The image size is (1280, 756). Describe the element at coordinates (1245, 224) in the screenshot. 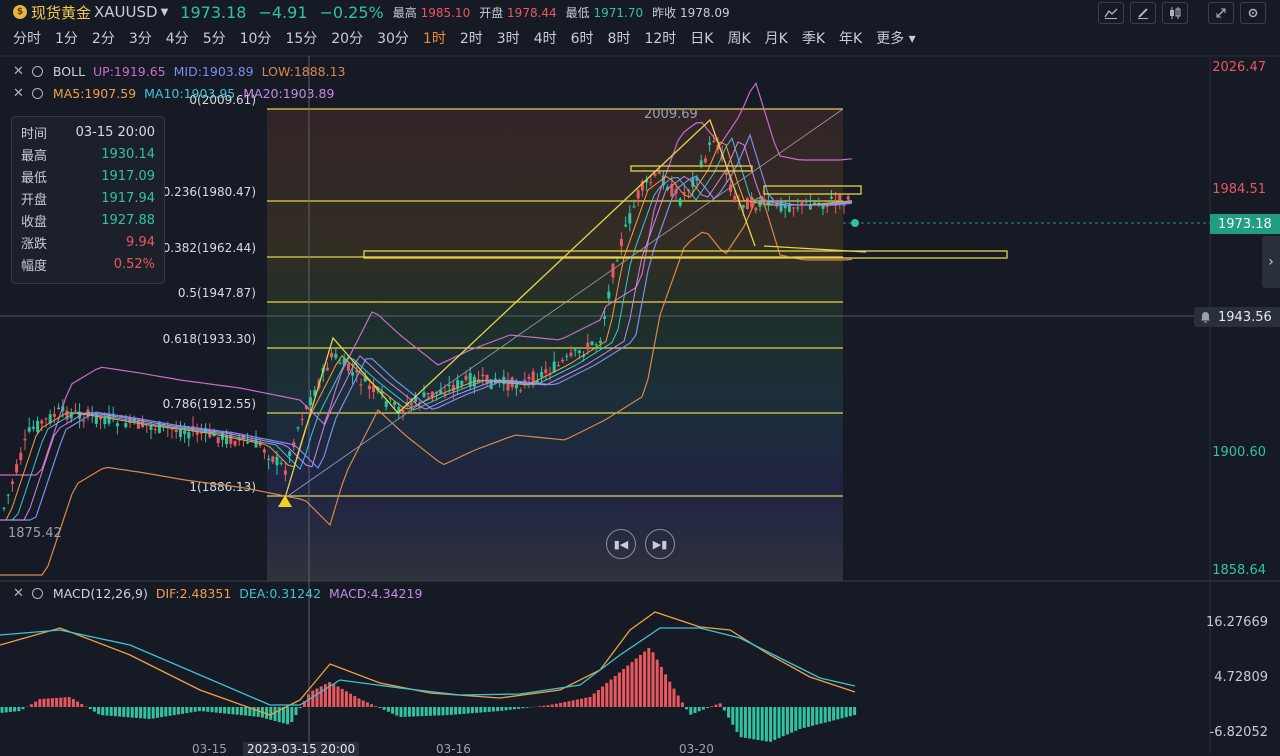

I see `current-price-tag: 1973.18` at that location.